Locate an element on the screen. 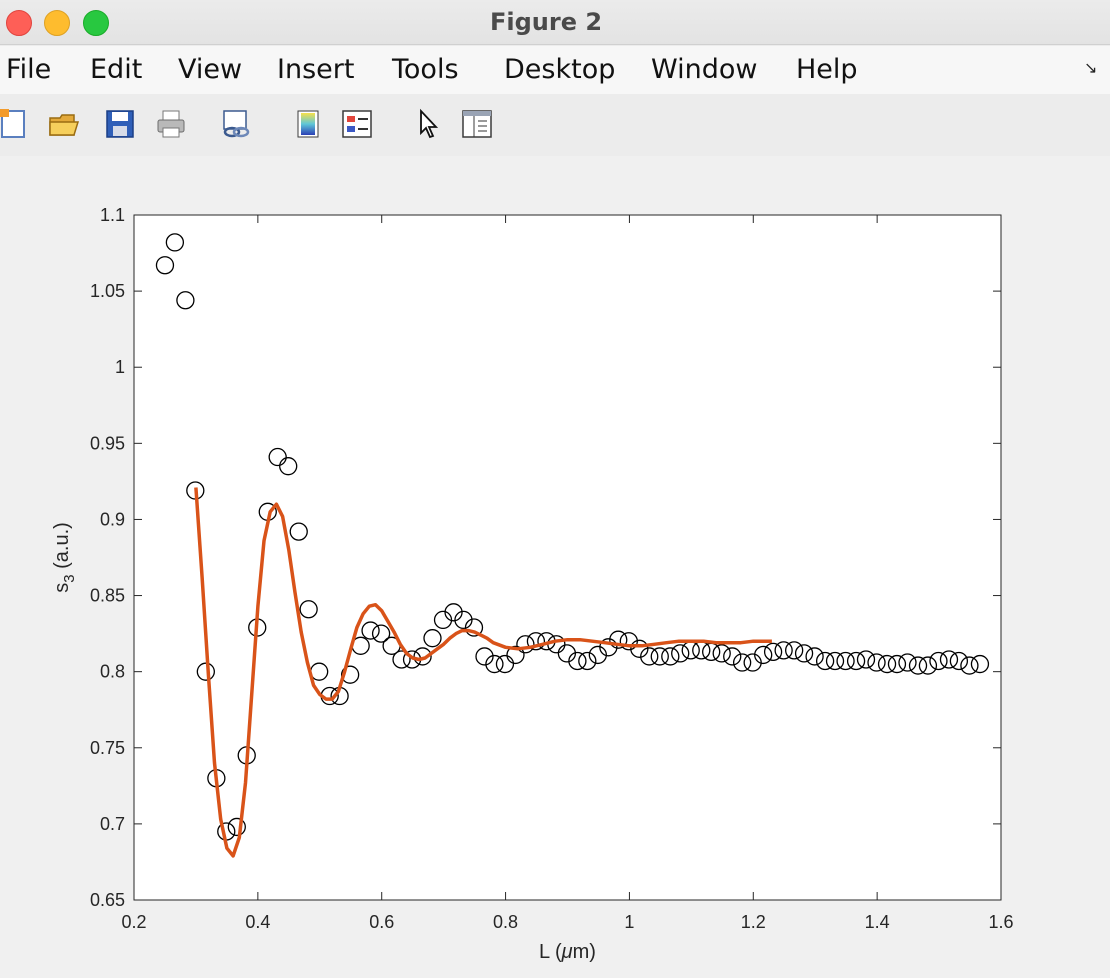 The height and width of the screenshot is (978, 1110). menu-desktop: Desktop is located at coordinates (560, 69).